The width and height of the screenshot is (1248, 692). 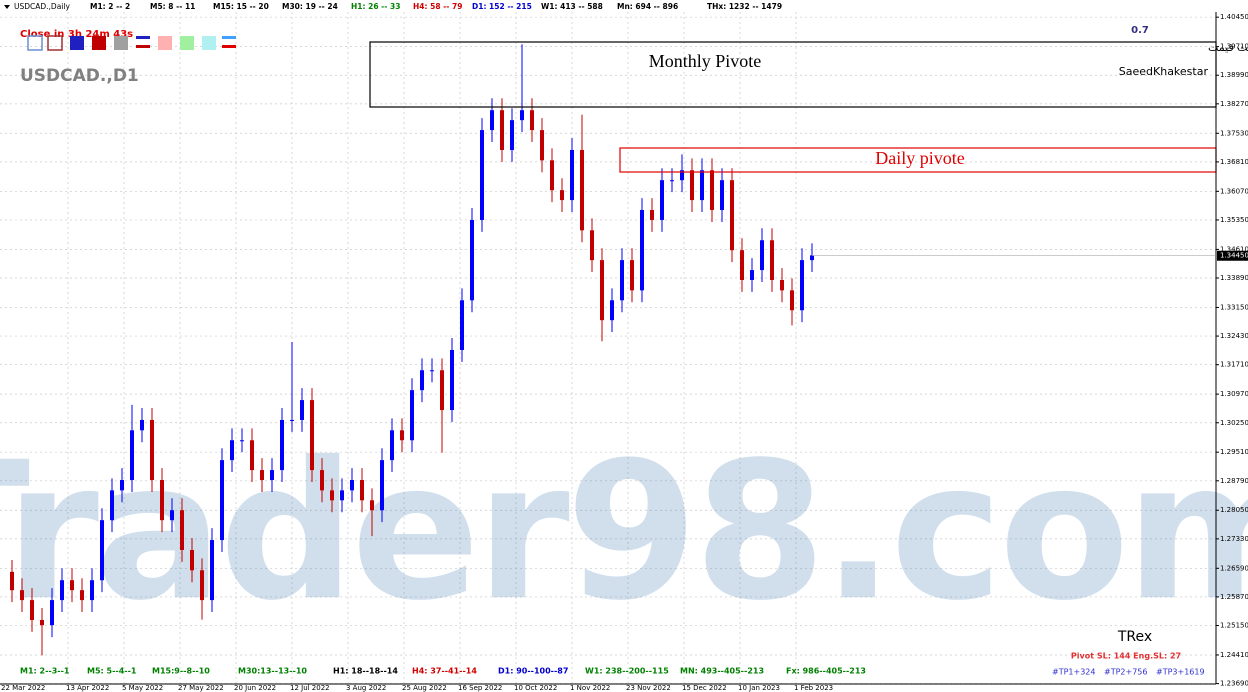 I want to click on x-tick-label: 10 Oct 2022, so click(x=535, y=688).